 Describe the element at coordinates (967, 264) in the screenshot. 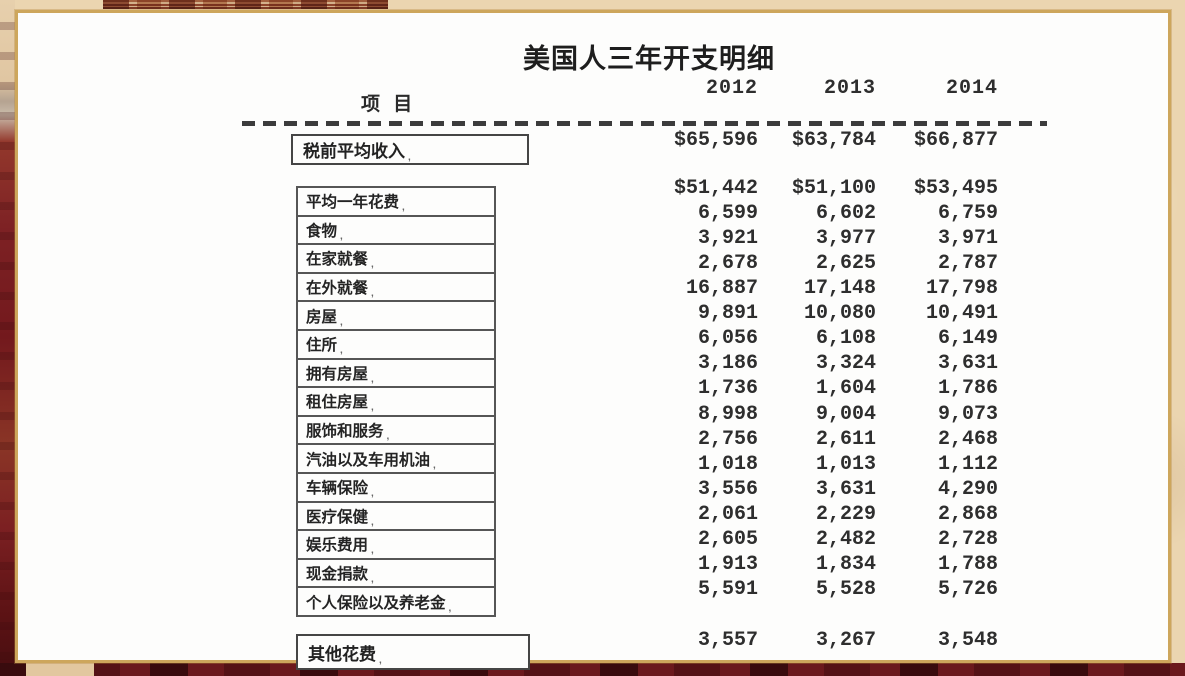

I see `expense-value-cell: 2,787` at that location.